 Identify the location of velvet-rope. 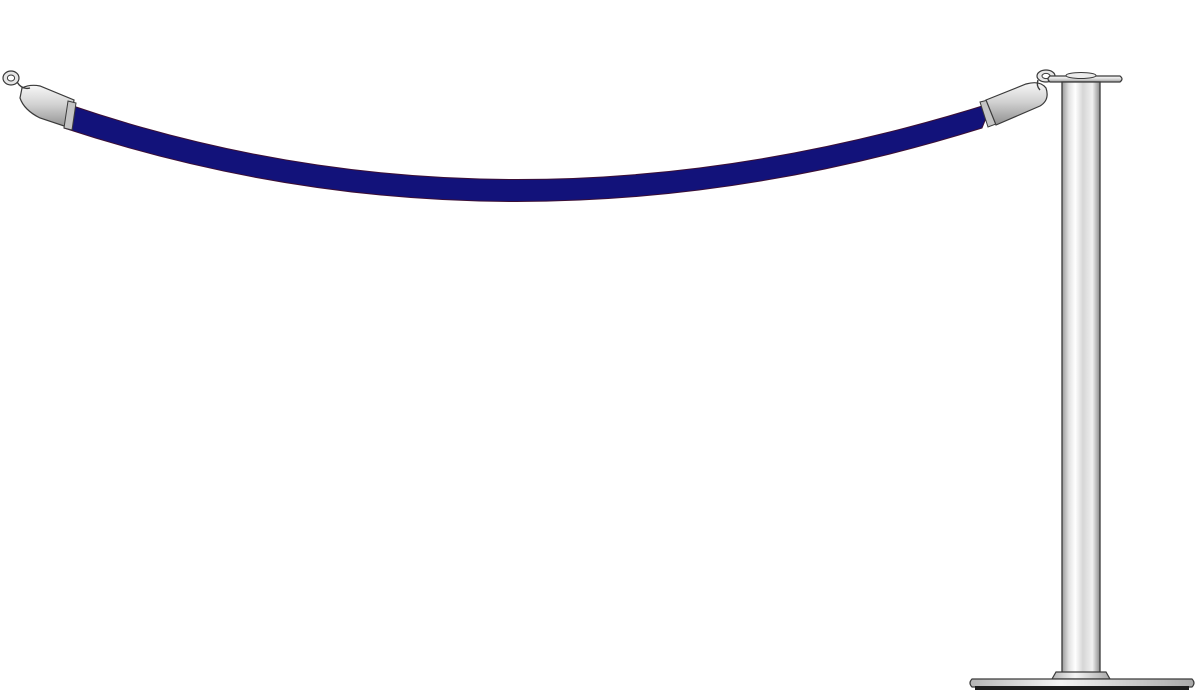
(528, 152).